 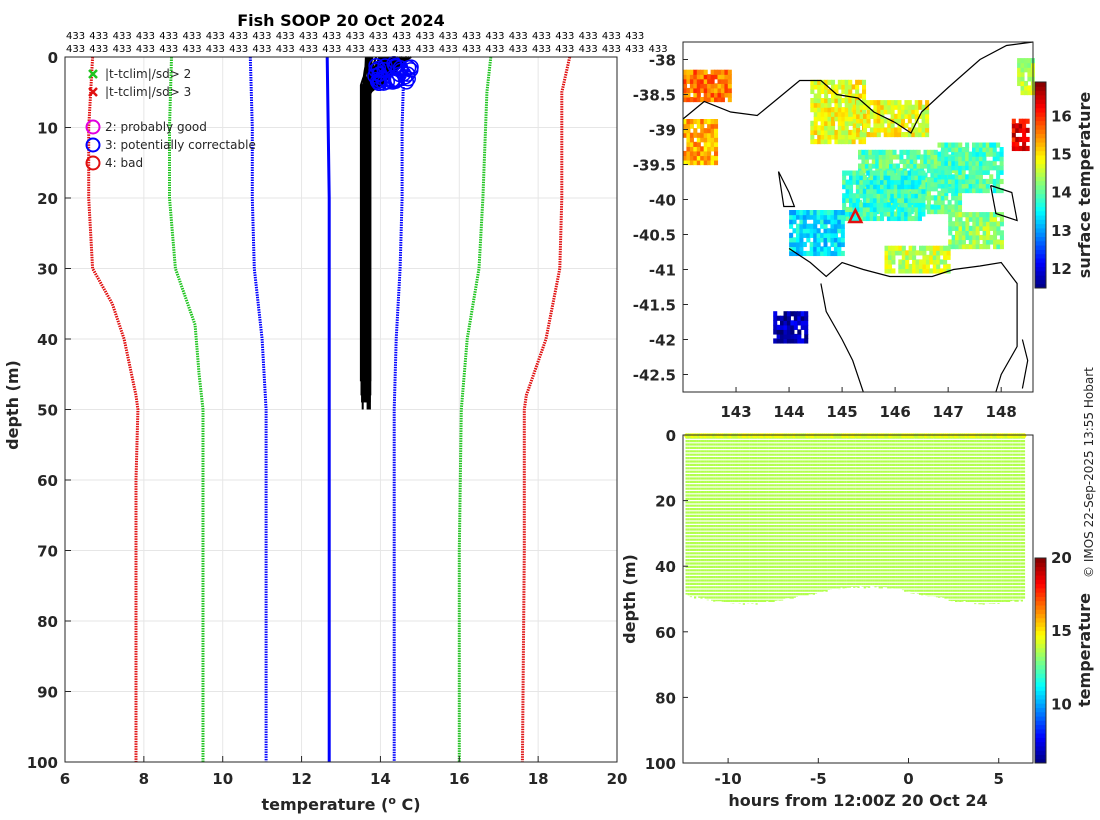 I want to click on map-ytick-label: -39.5, so click(x=654, y=166).